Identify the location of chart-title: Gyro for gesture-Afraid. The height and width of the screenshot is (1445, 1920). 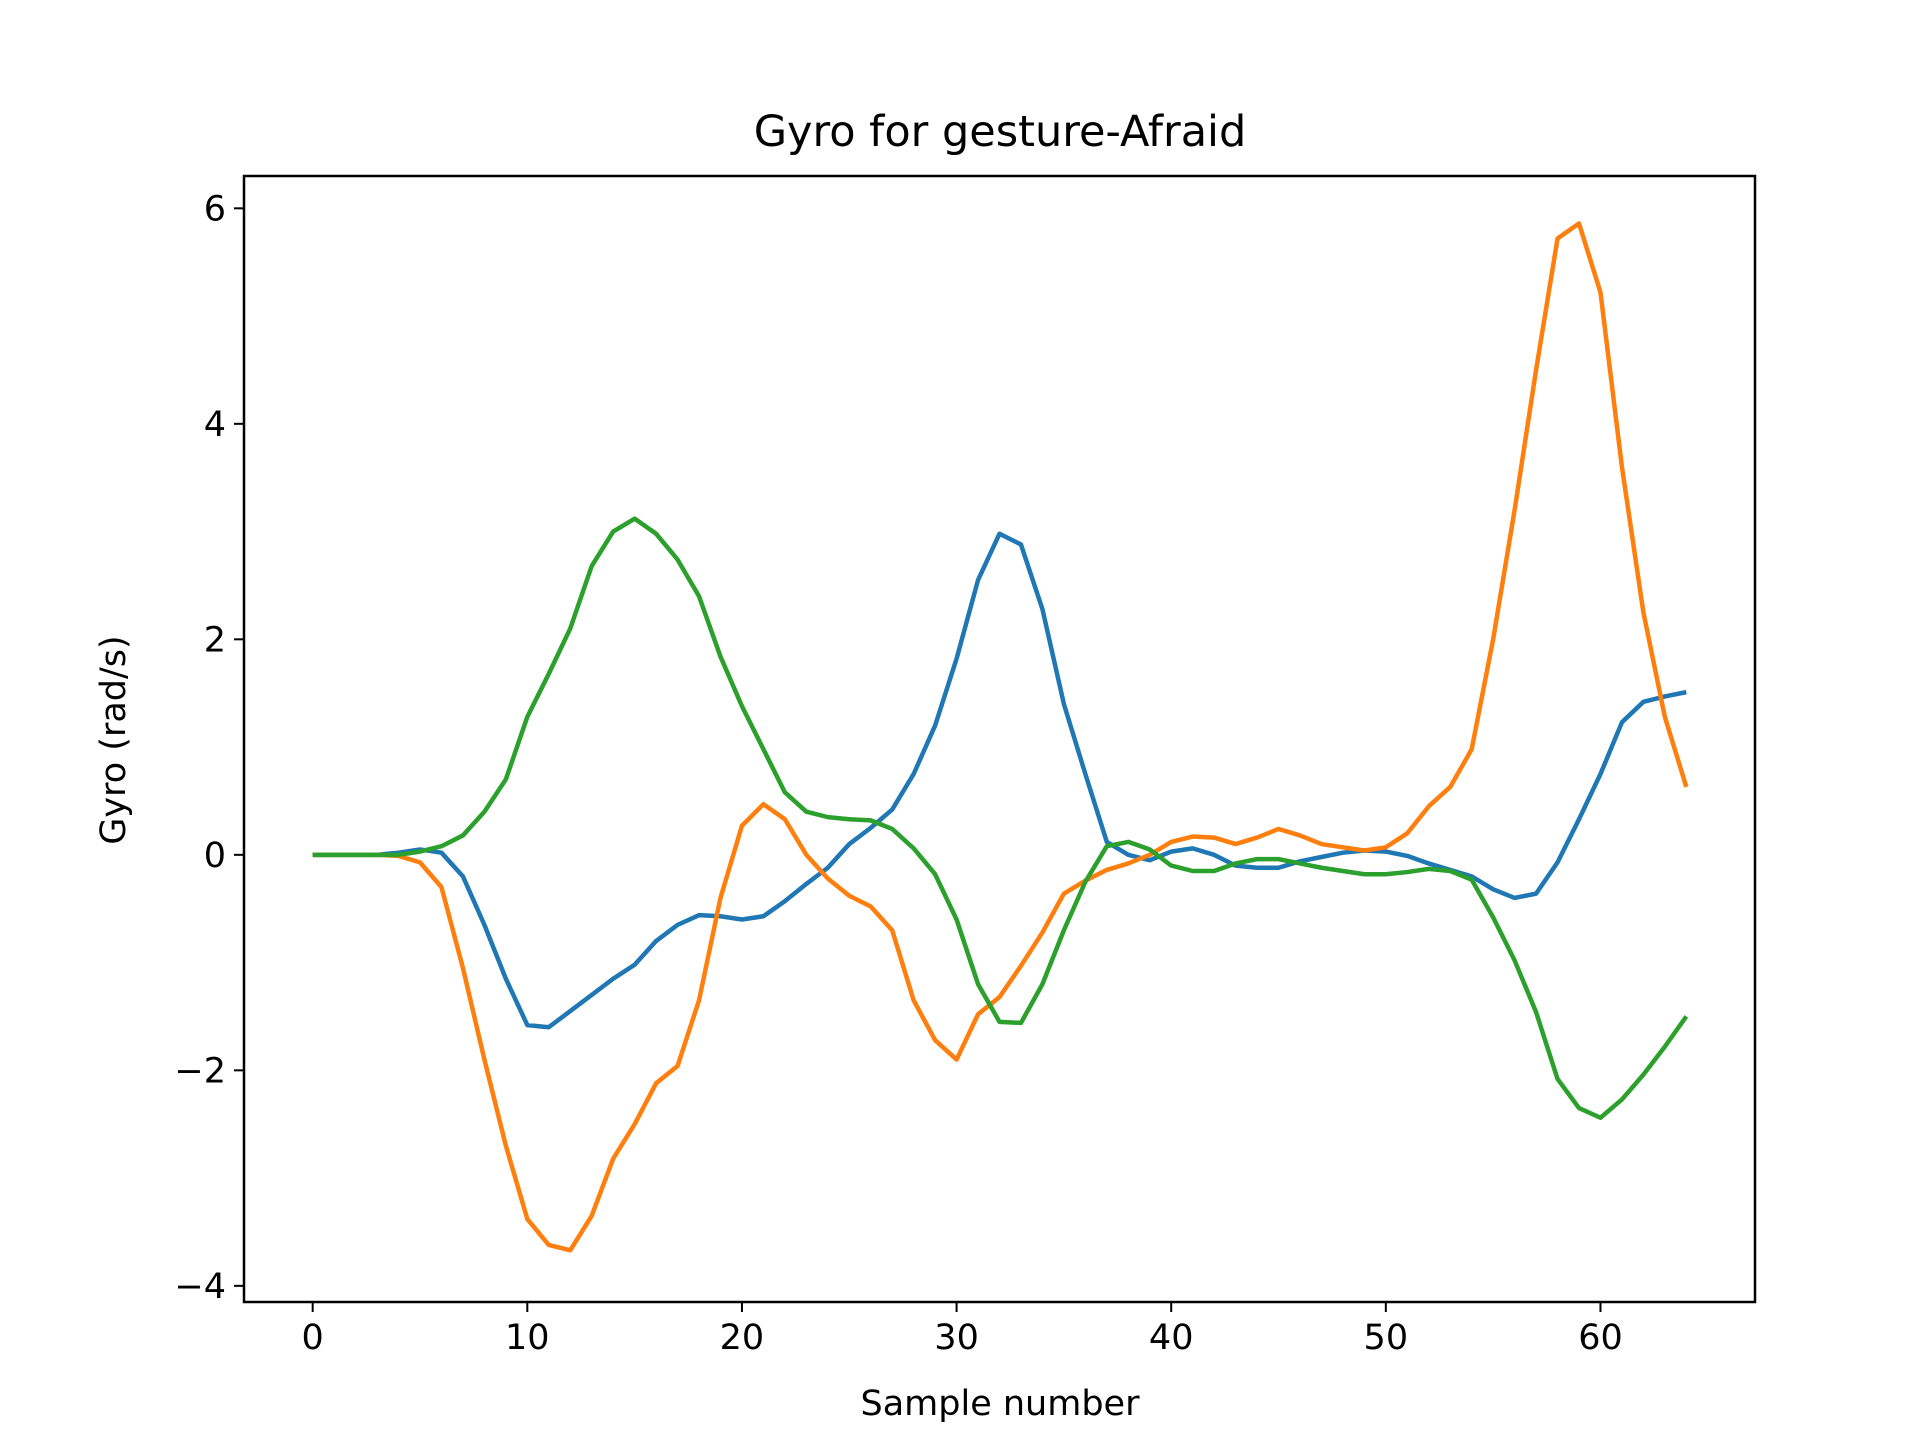
(1000, 132).